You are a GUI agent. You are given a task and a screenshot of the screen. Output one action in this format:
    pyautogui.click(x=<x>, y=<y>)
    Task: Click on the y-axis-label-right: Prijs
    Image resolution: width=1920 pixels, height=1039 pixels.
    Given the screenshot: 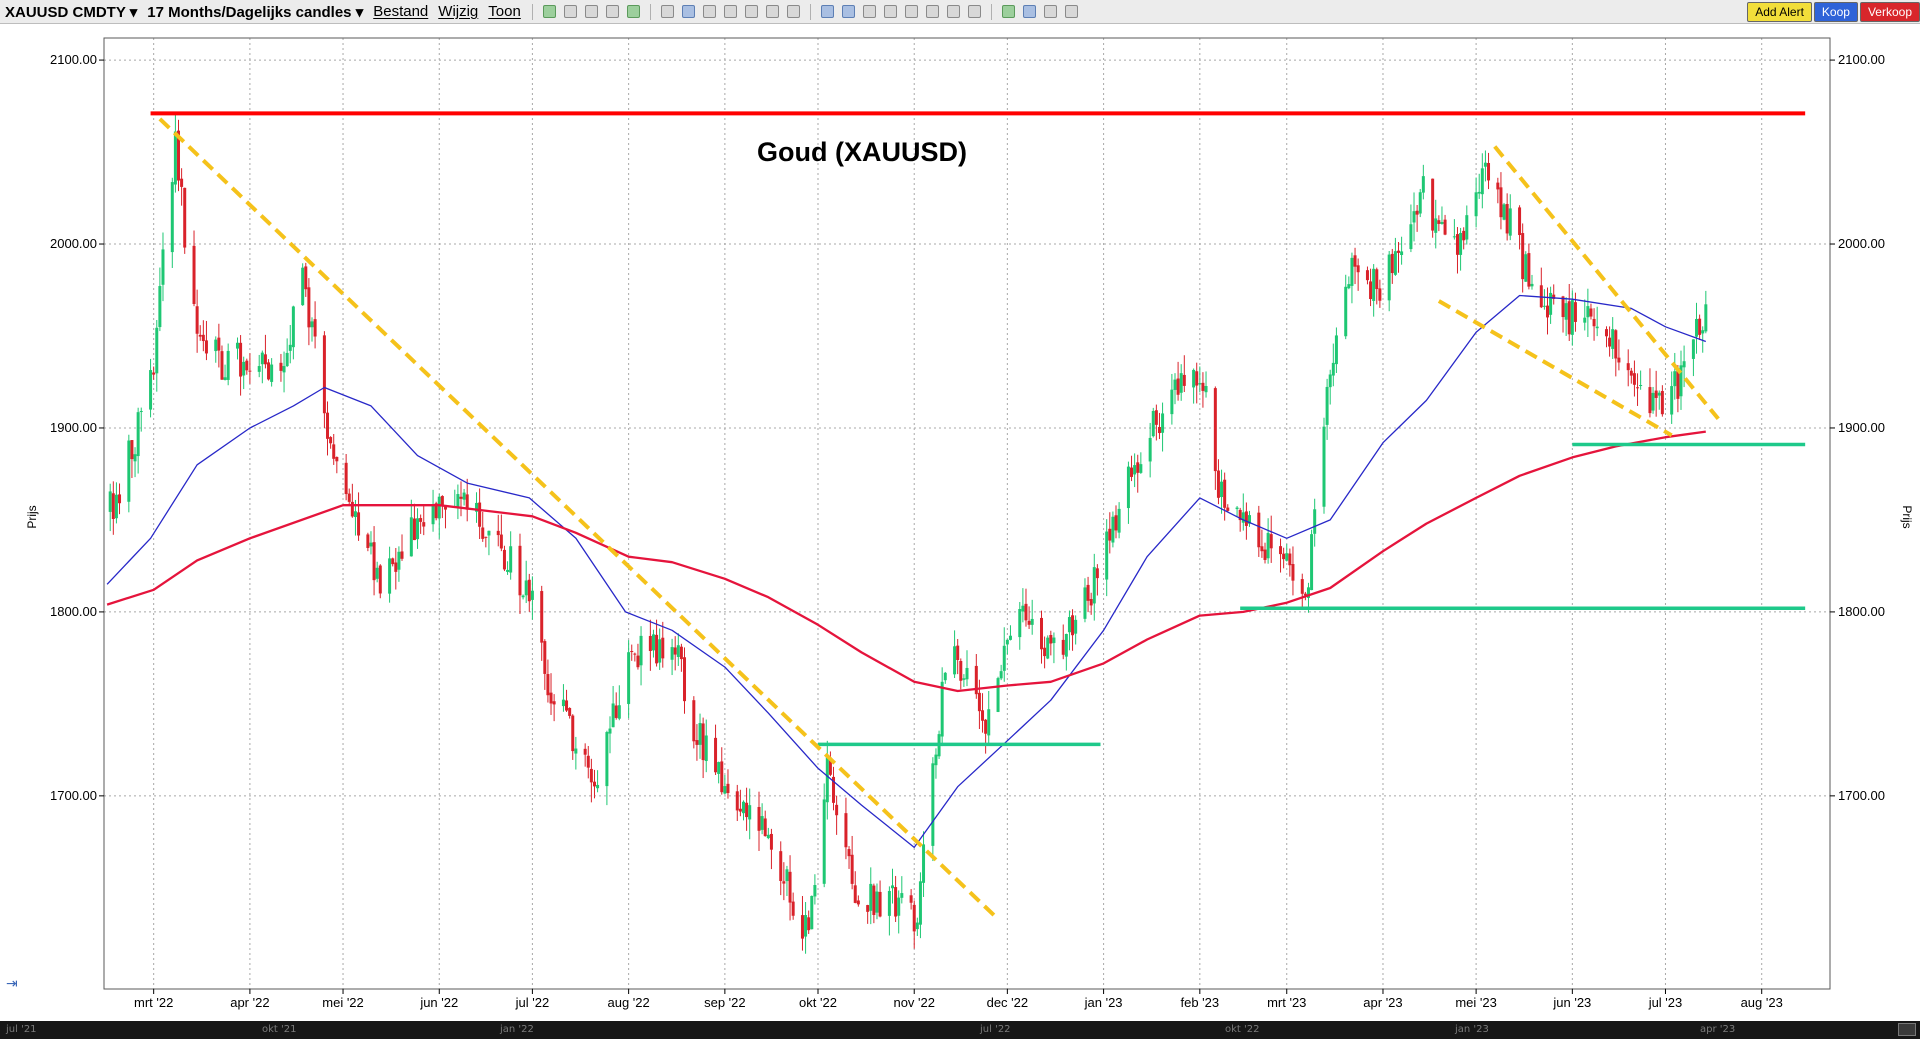 What is the action you would take?
    pyautogui.click(x=1907, y=516)
    